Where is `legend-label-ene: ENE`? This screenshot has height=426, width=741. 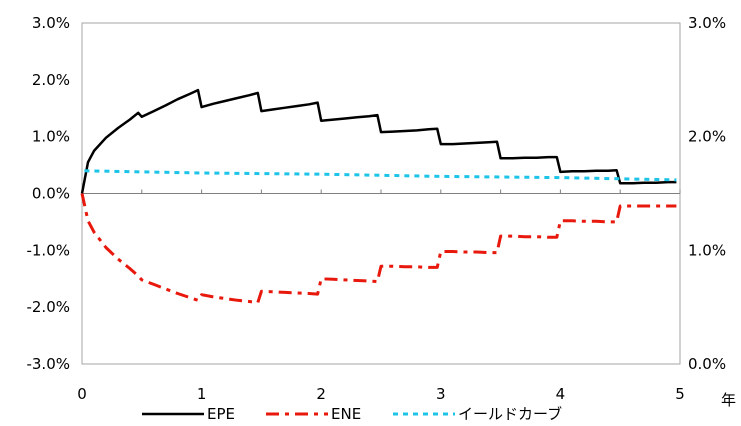 legend-label-ene: ENE is located at coordinates (346, 414).